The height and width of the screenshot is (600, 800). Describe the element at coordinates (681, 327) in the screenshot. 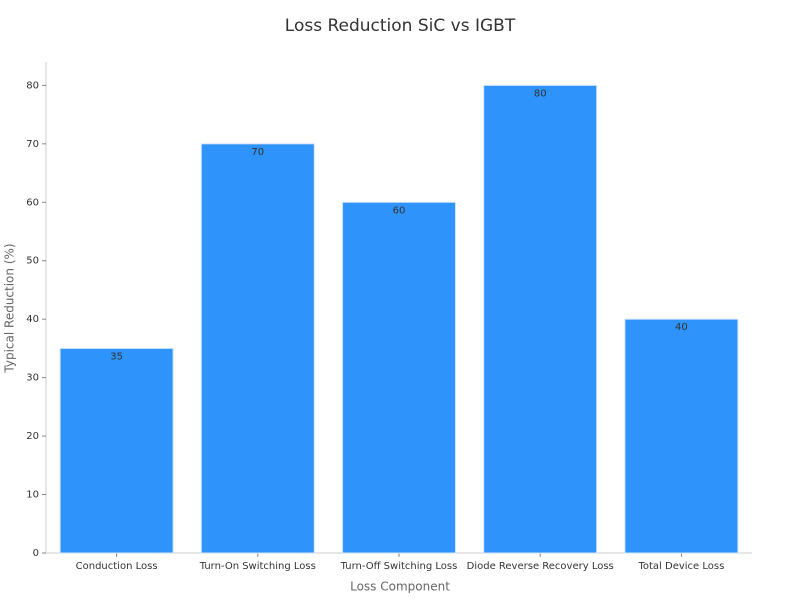

I see `value-label: 40` at that location.